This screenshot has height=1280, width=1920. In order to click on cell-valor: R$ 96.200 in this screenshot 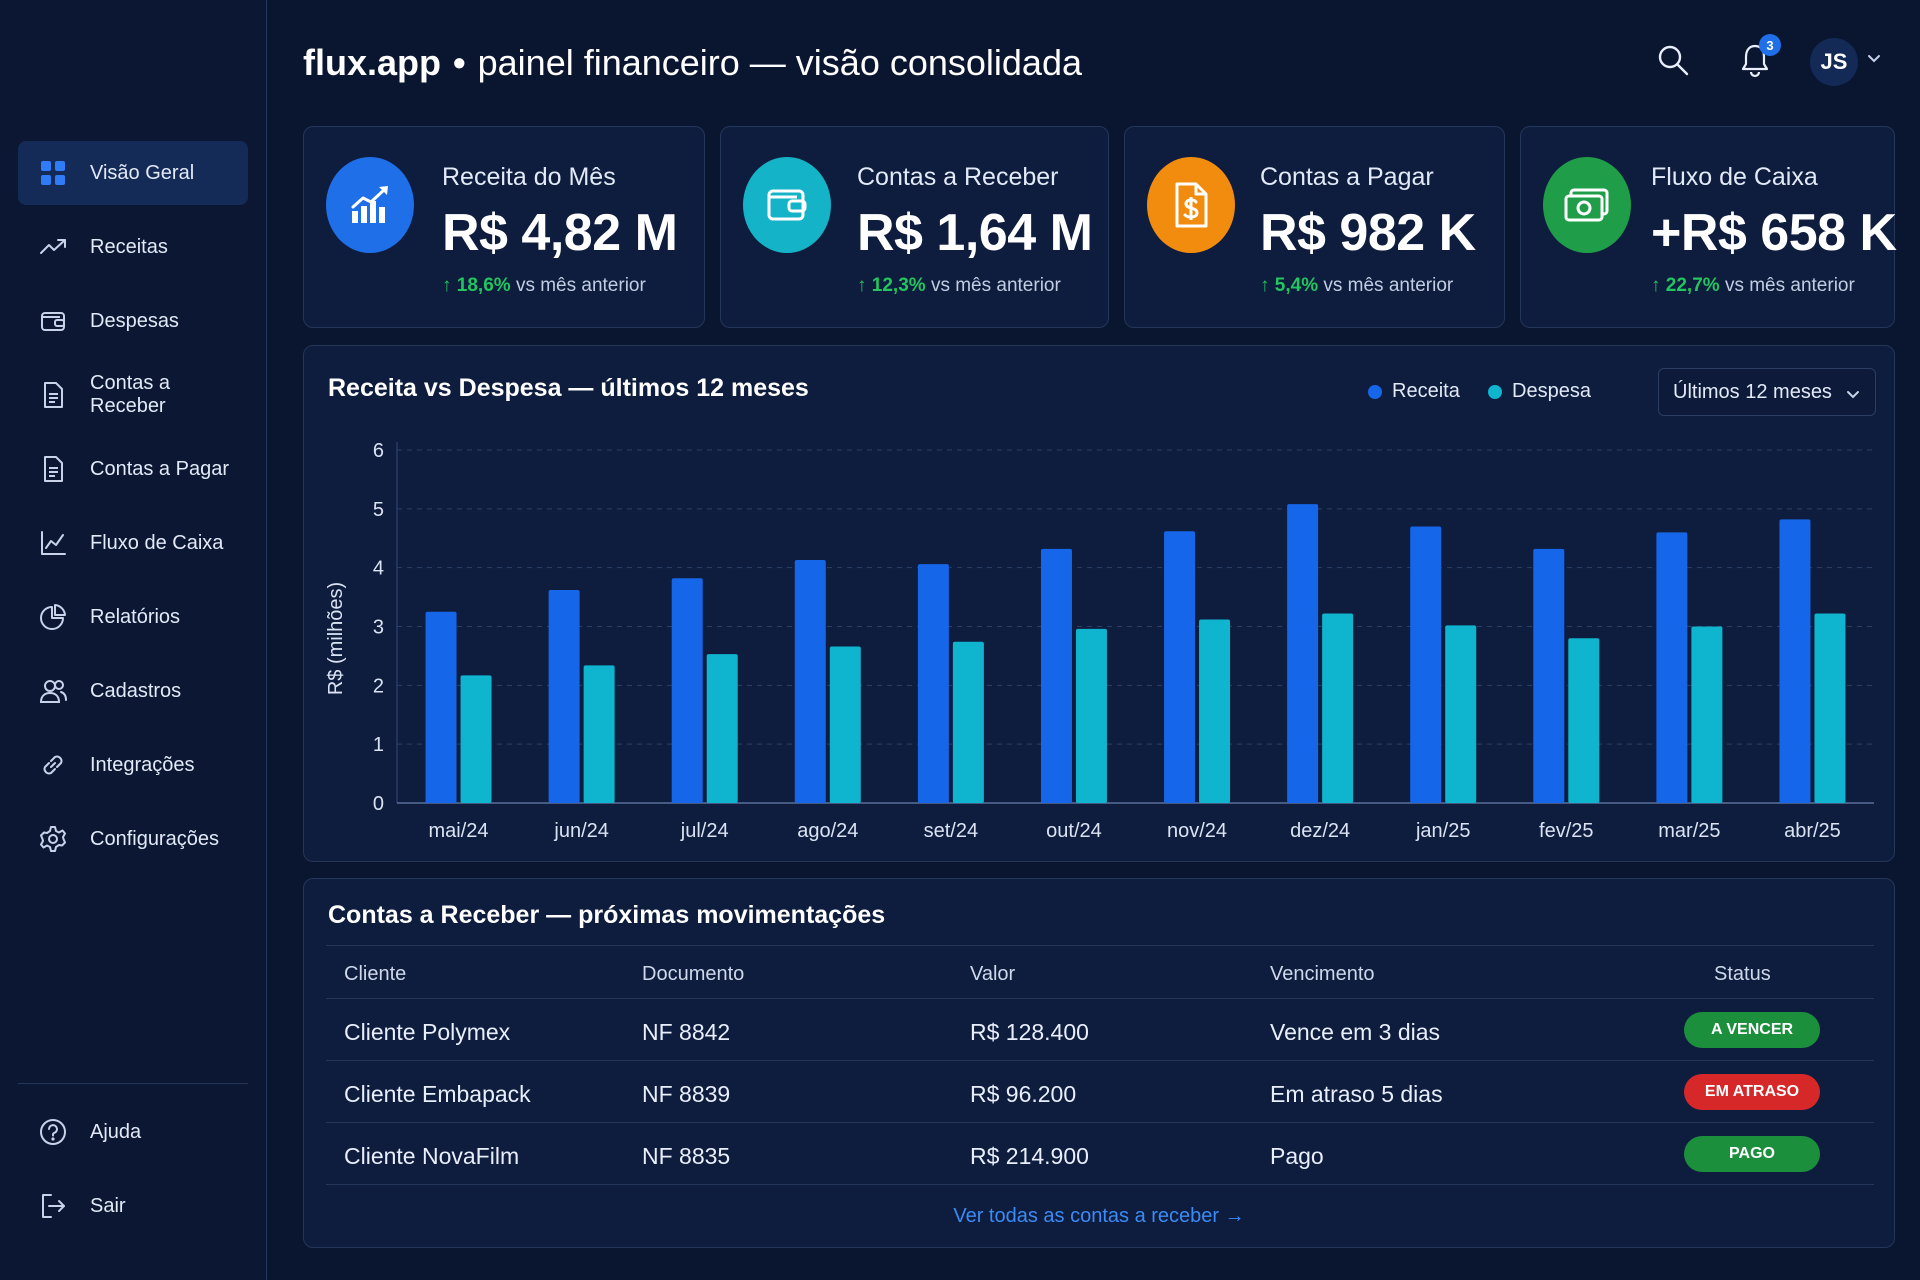, I will do `click(1023, 1094)`.